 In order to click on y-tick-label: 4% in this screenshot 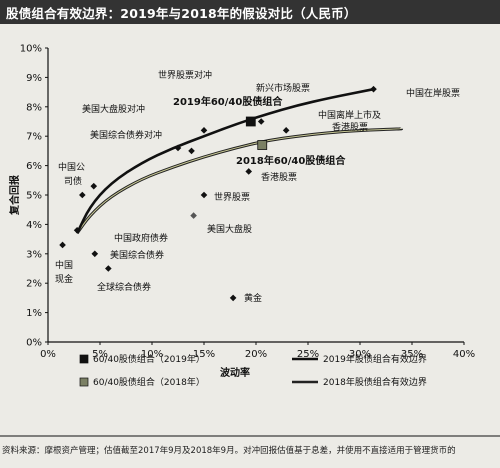, I will do `click(34, 225)`.